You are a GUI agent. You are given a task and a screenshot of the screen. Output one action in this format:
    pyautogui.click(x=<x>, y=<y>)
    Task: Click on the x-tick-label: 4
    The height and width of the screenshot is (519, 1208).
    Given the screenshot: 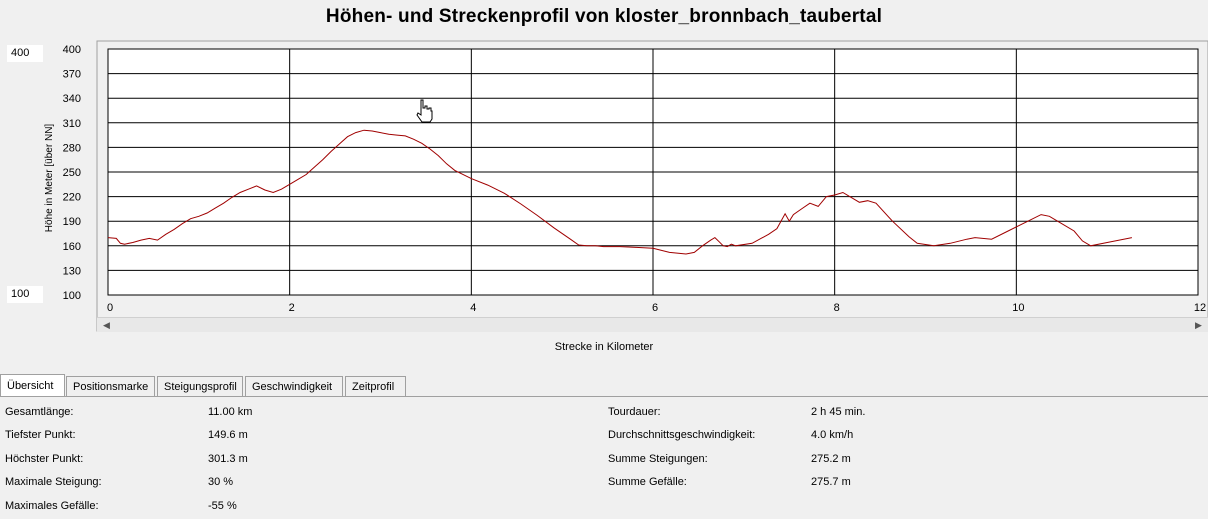 What is the action you would take?
    pyautogui.click(x=473, y=308)
    